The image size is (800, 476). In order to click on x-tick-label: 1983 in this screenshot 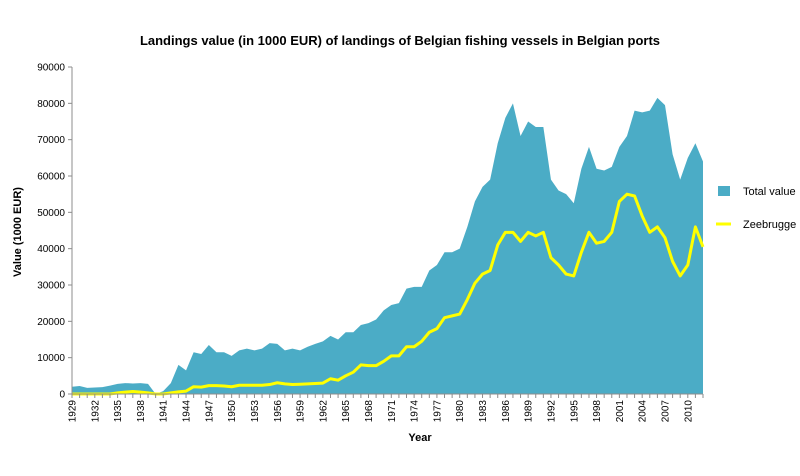, I will do `click(483, 411)`.